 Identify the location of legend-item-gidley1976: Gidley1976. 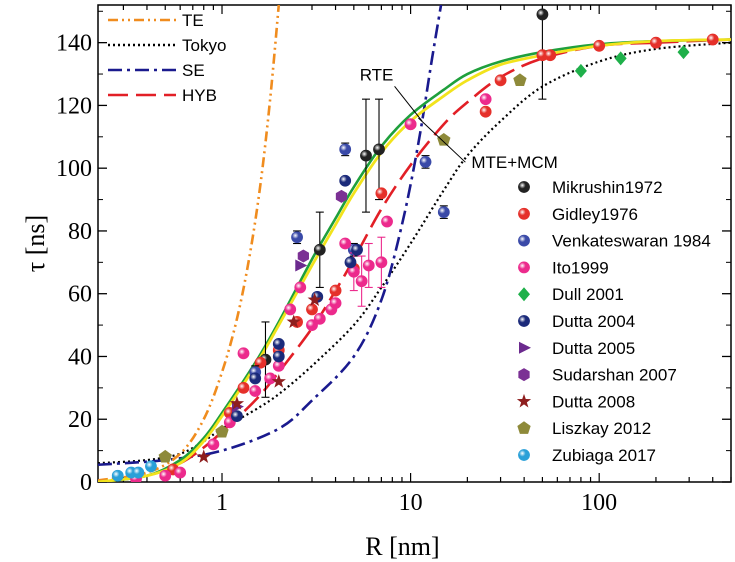
(578, 214).